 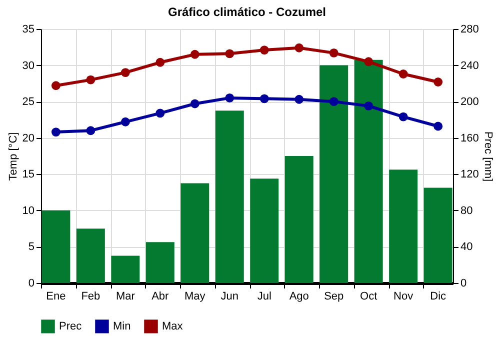 What do you see at coordinates (469, 138) in the screenshot?
I see `y2-tick-label: 160` at bounding box center [469, 138].